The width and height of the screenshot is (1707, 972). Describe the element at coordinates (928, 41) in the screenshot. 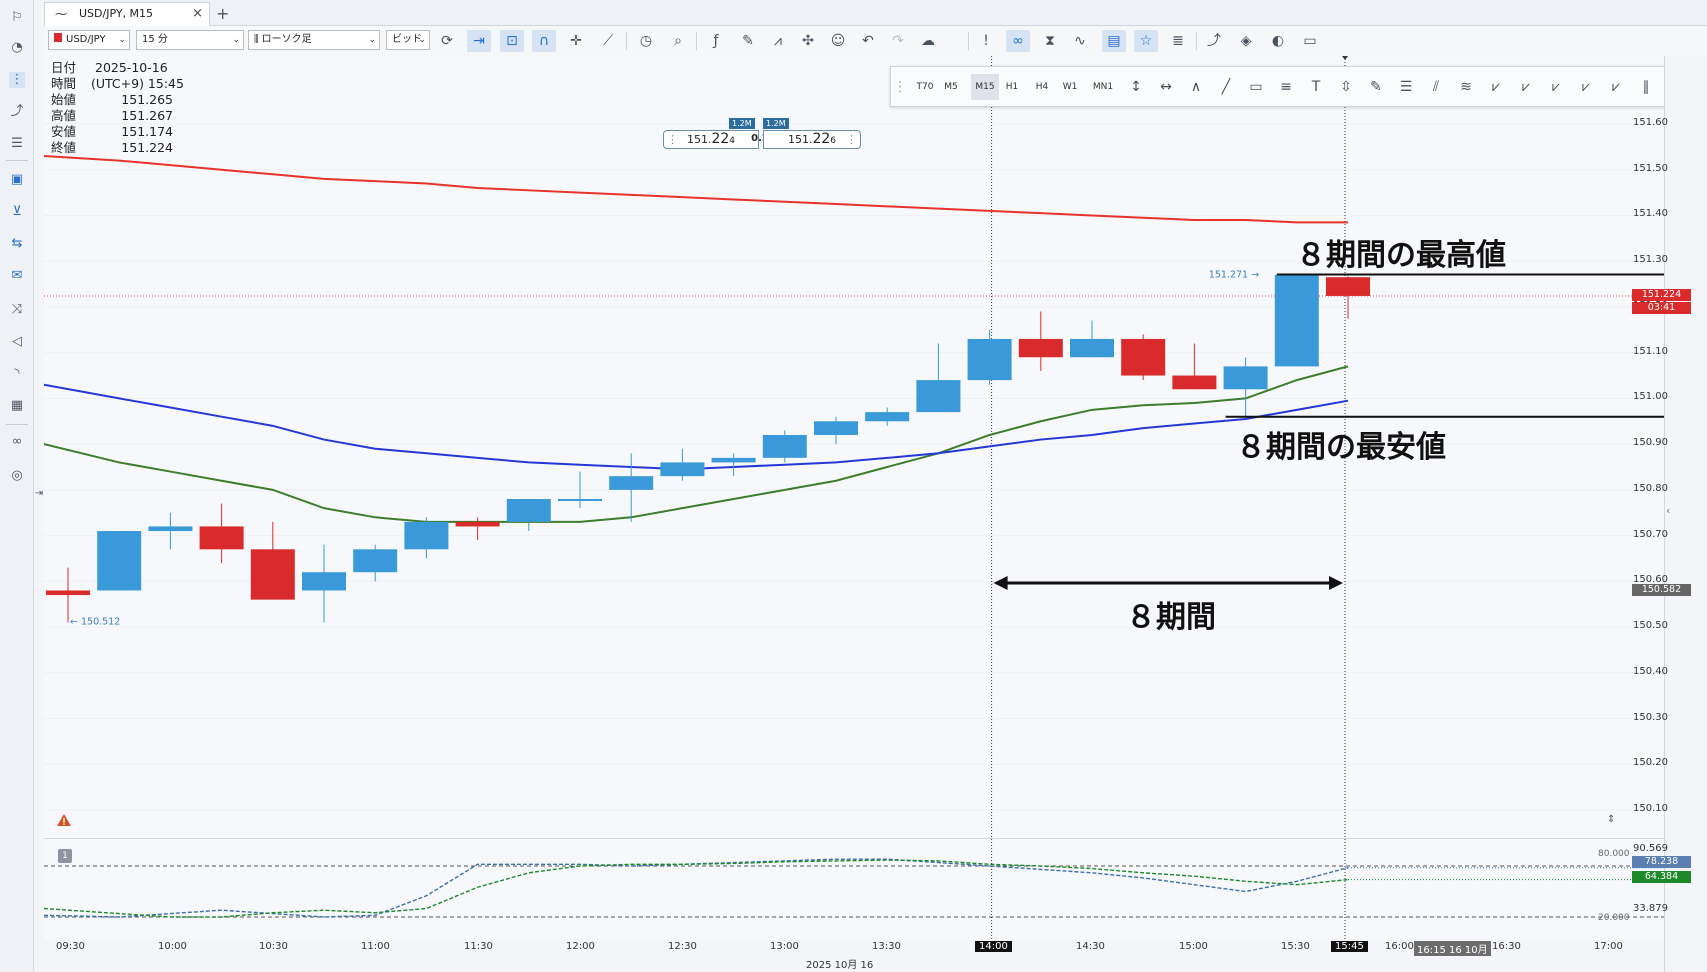

I see `cloud-delete-icon: ☁` at that location.